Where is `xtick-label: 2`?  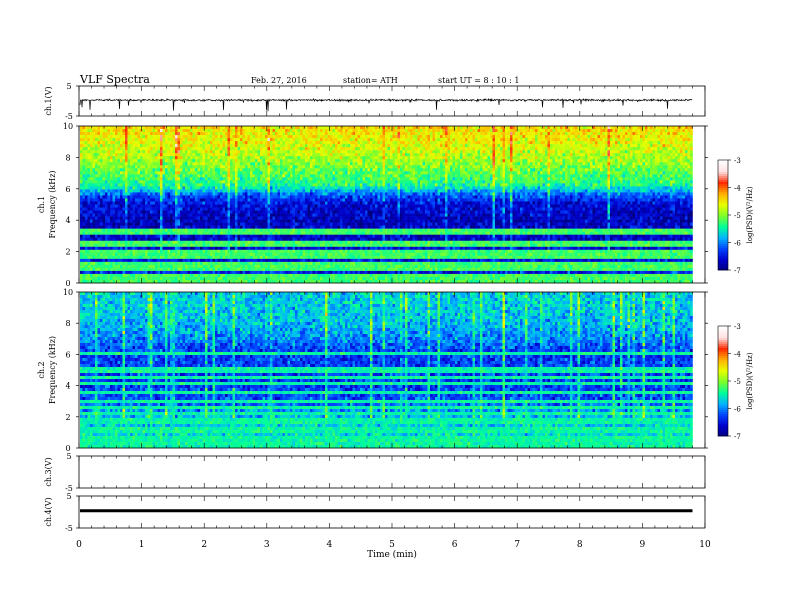
xtick-label: 2 is located at coordinates (204, 545).